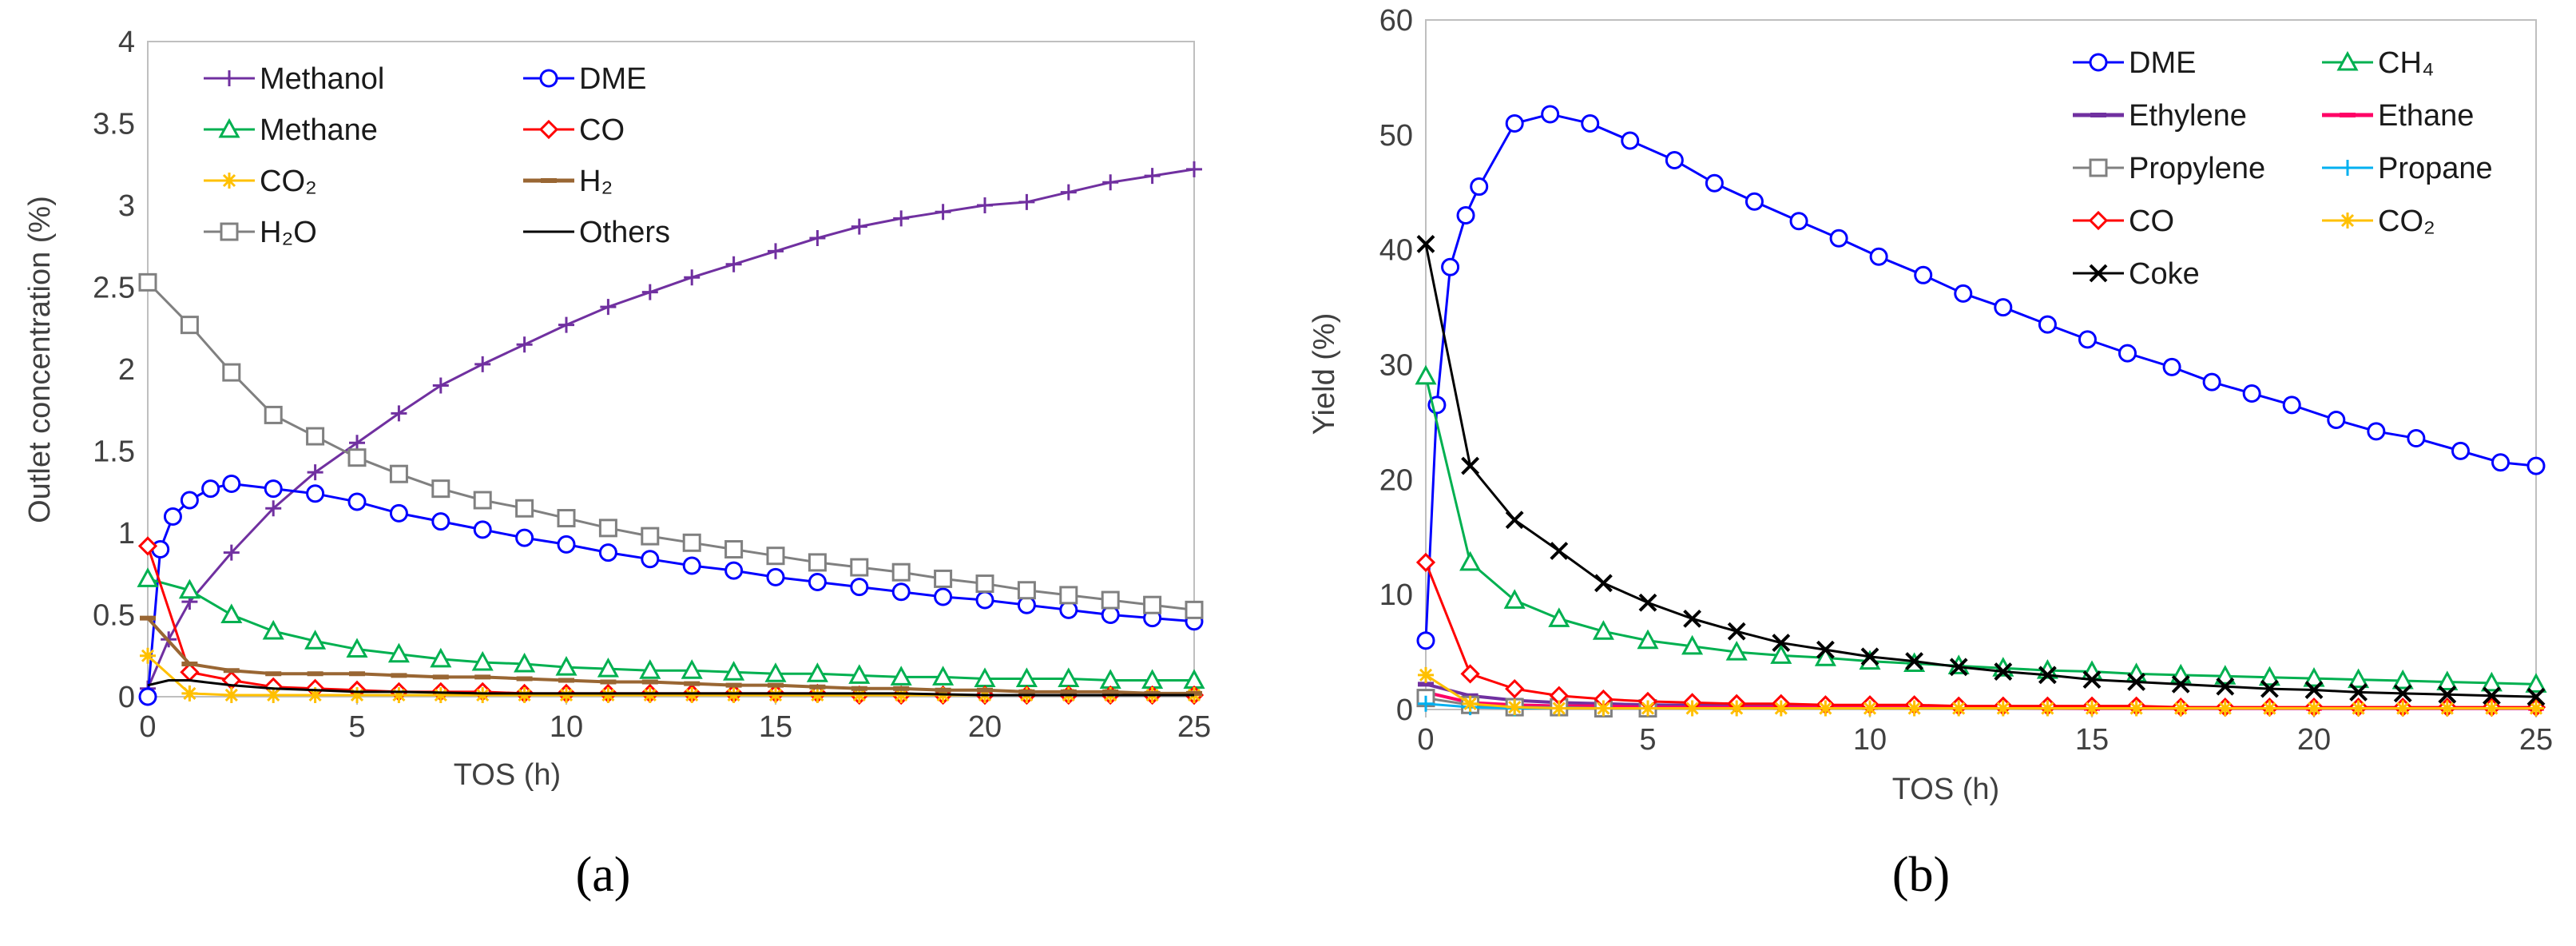  What do you see at coordinates (2378, 63) in the screenshot?
I see `chart-b-legend-item: CH₄` at bounding box center [2378, 63].